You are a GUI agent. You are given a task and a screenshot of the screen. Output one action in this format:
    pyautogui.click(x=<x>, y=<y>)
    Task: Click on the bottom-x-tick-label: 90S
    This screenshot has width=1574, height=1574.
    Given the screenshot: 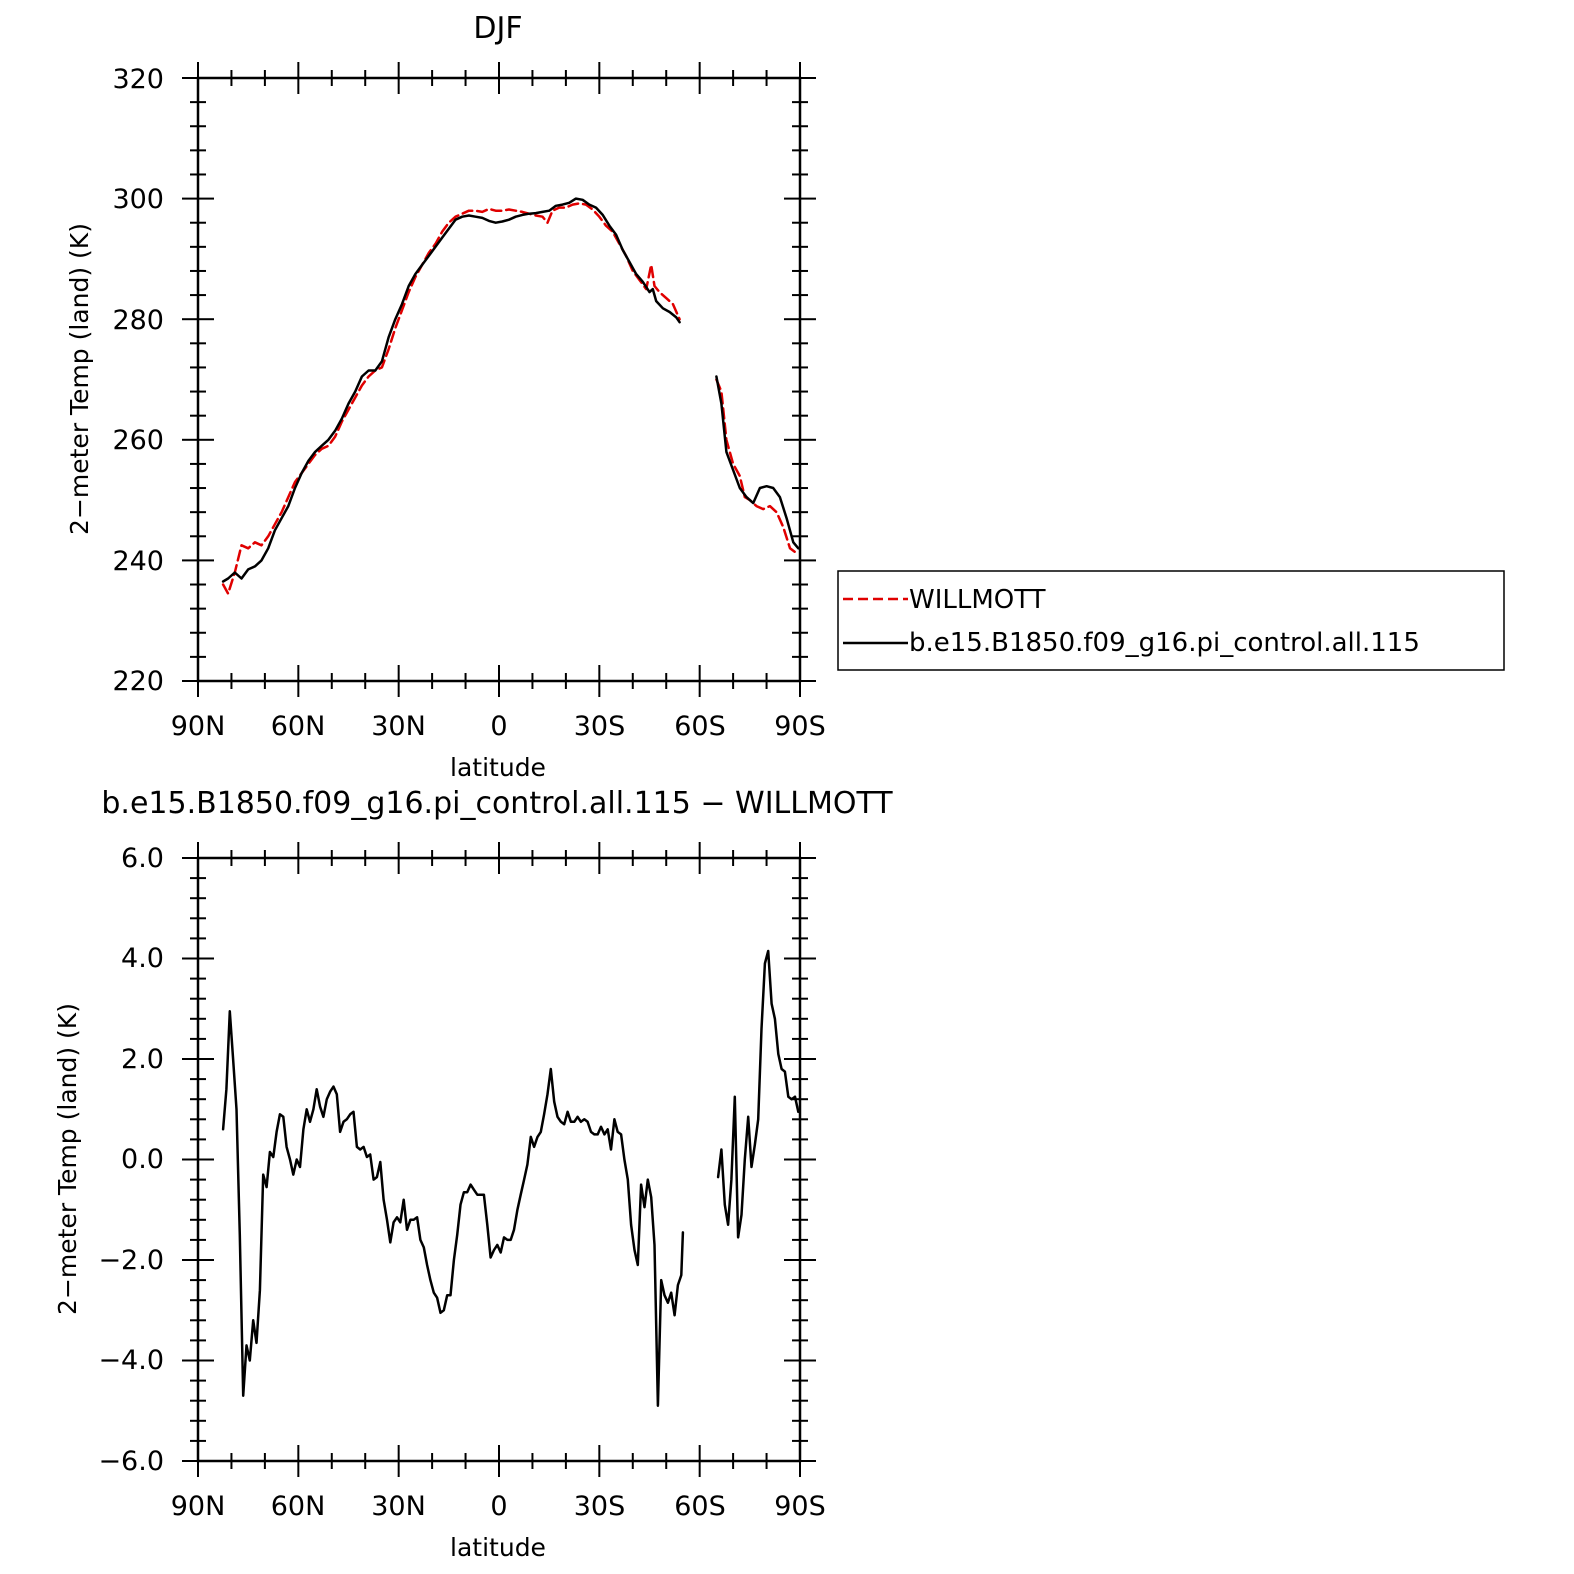 What is the action you would take?
    pyautogui.click(x=800, y=1506)
    